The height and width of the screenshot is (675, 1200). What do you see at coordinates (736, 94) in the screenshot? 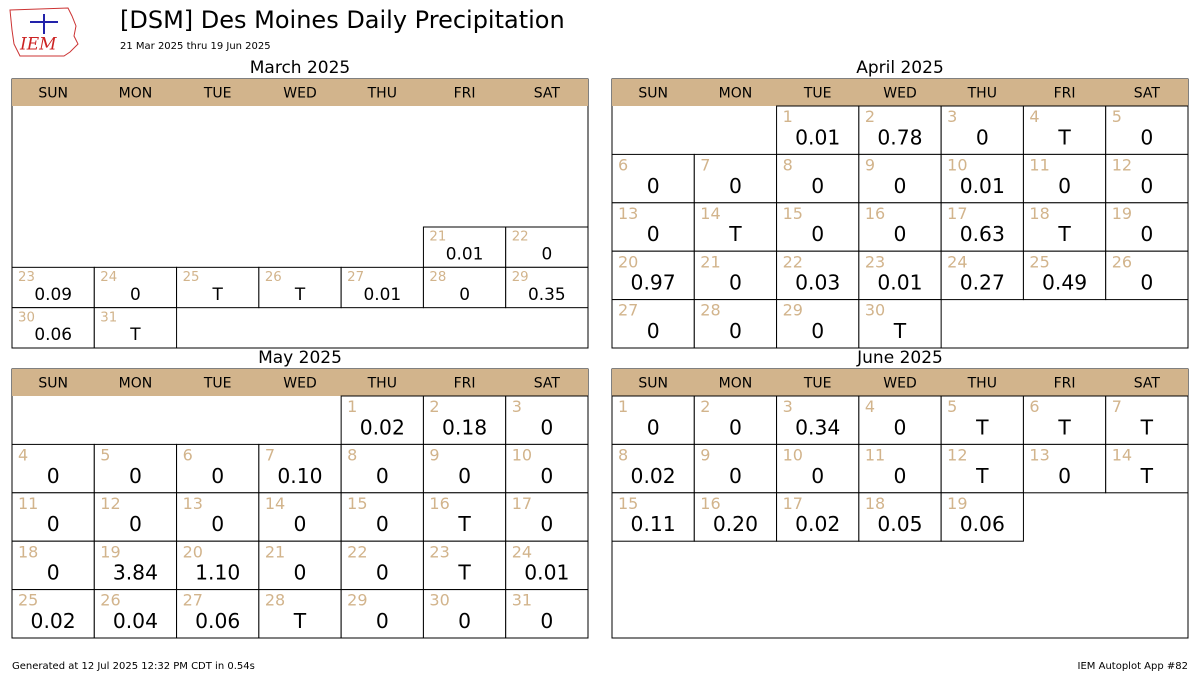
I see `weekday-label: MON` at bounding box center [736, 94].